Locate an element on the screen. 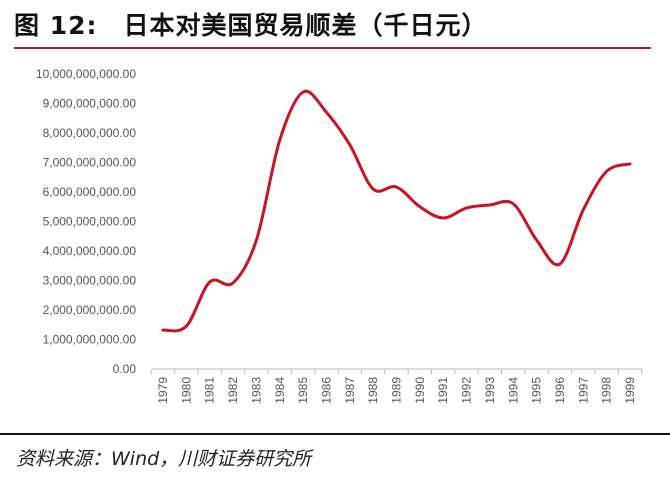 The height and width of the screenshot is (487, 670). title-text: 日本对美国贸易顺差（千日元） is located at coordinates (305, 25).